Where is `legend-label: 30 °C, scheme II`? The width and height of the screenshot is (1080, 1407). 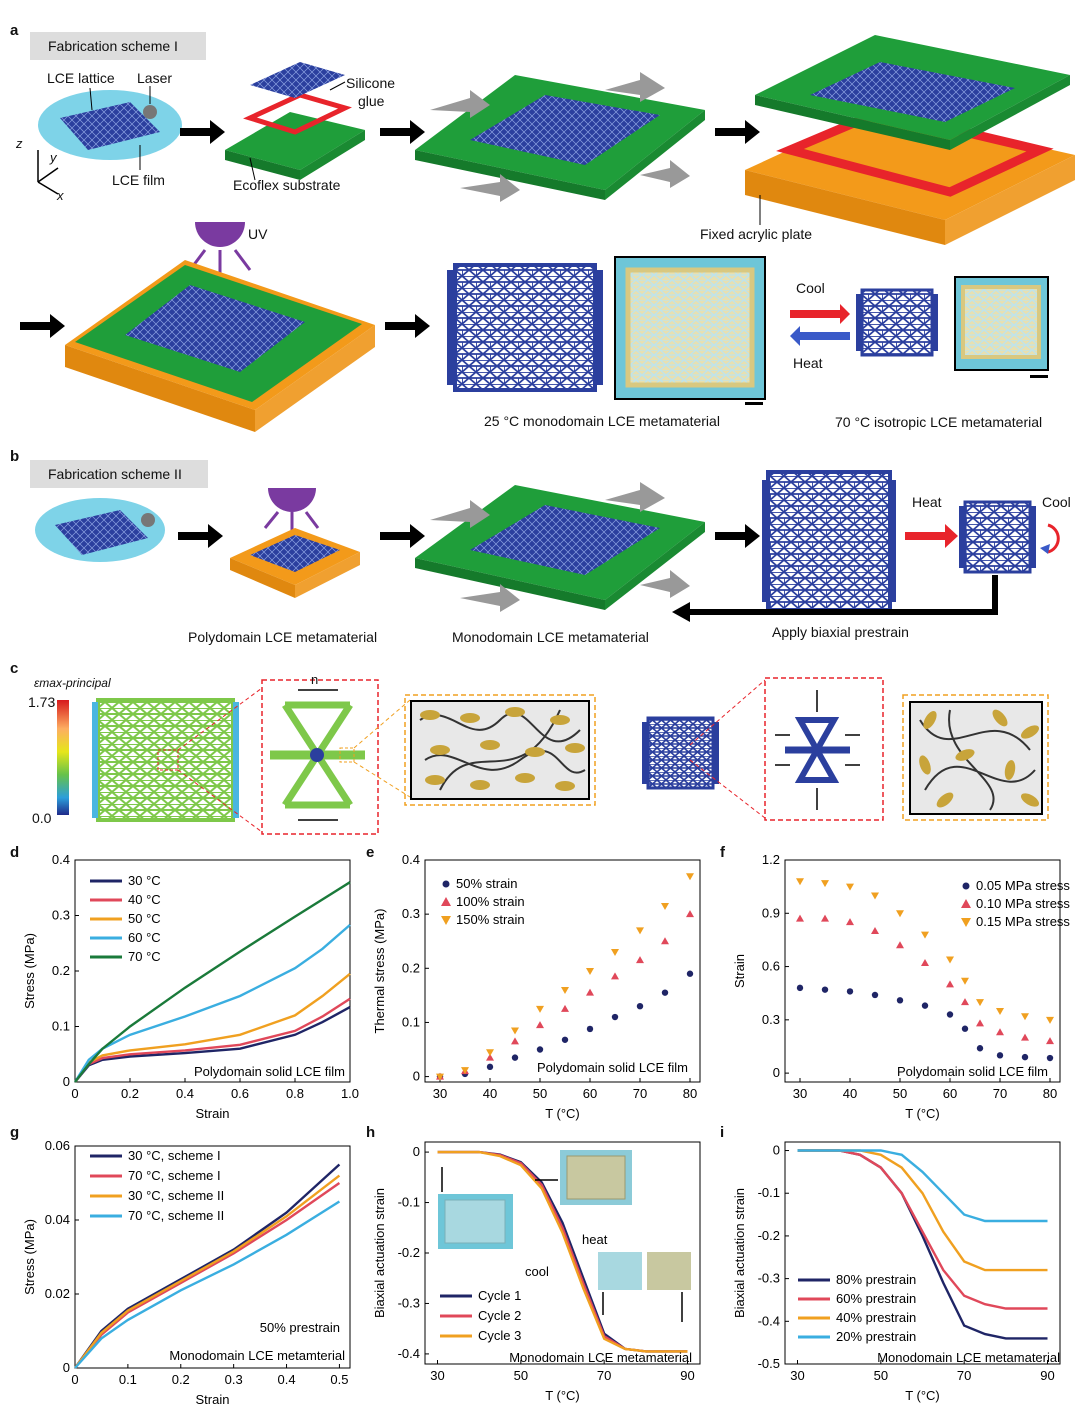
legend-label: 30 °C, scheme II is located at coordinates (176, 1195).